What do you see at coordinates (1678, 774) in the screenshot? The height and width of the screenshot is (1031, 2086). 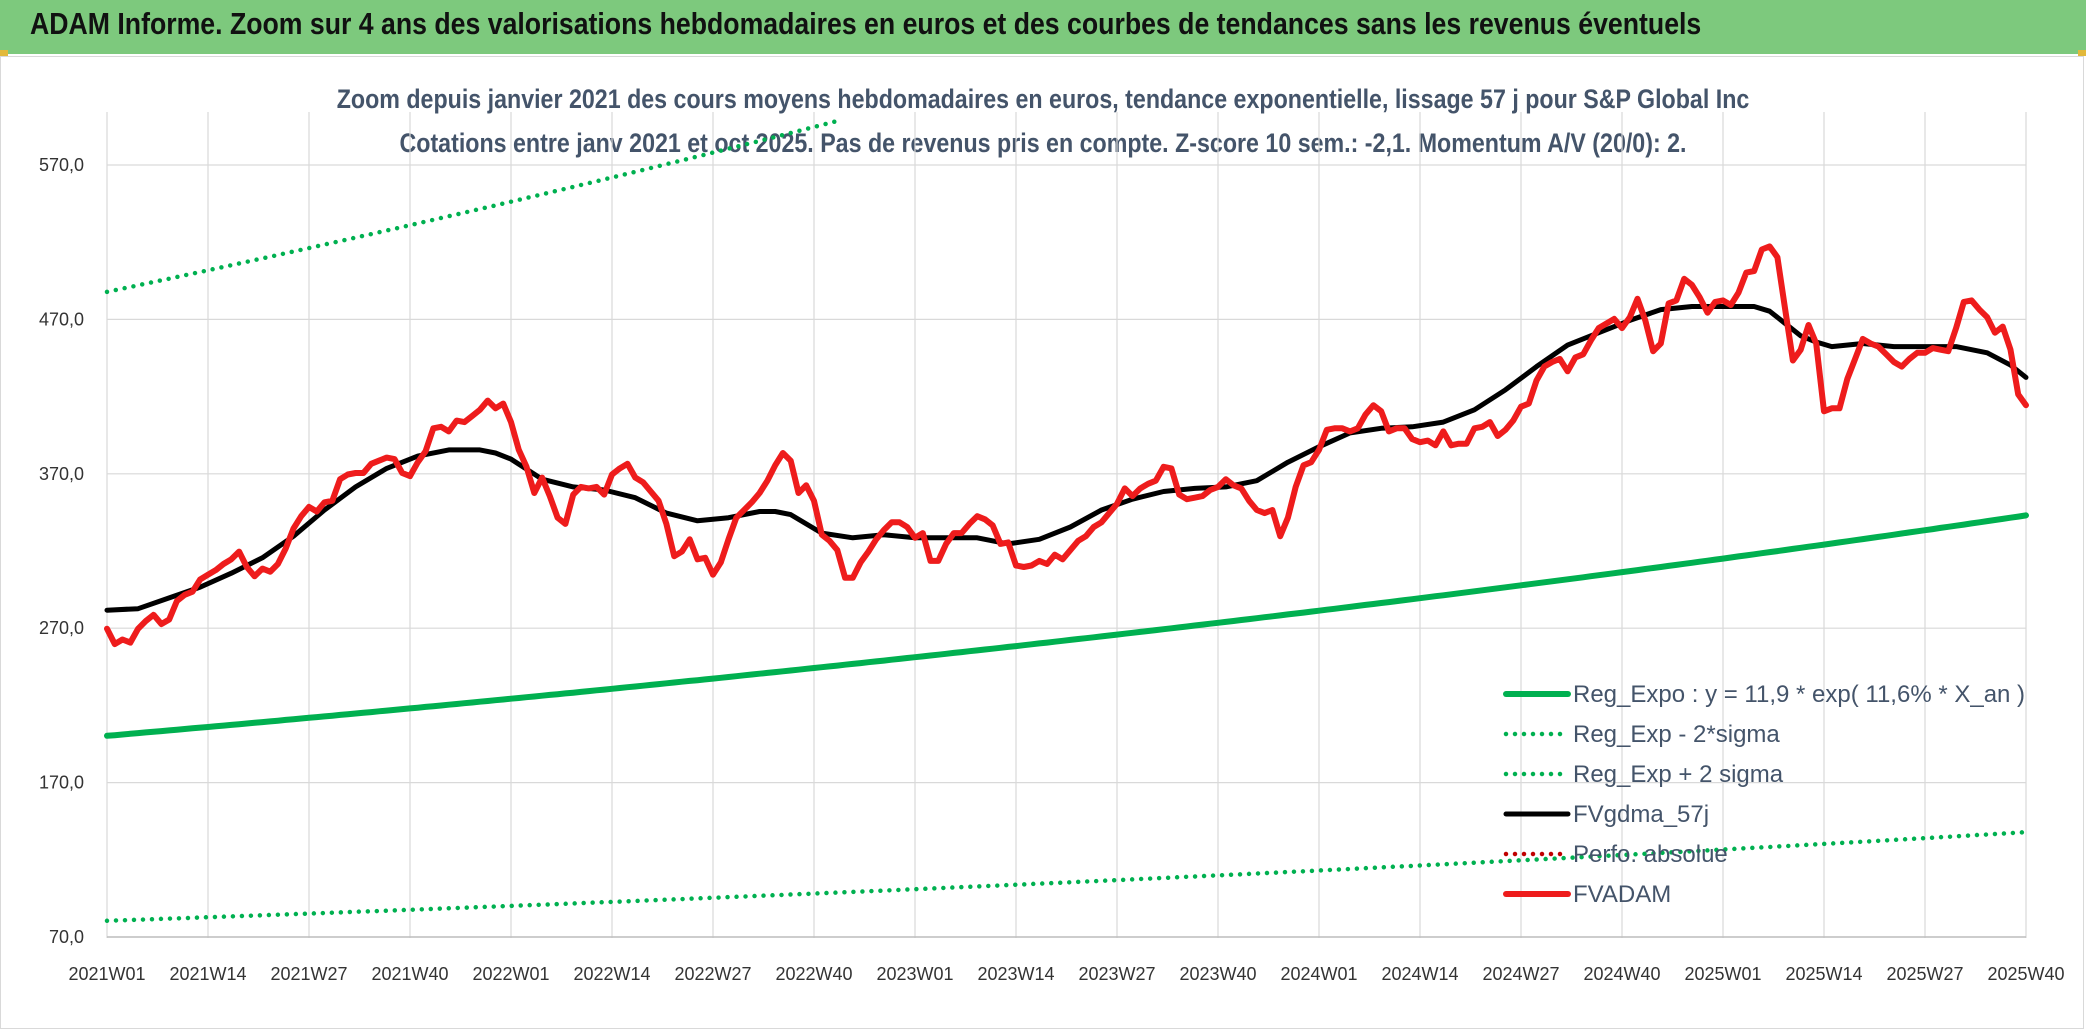 I see `legend-label: Reg_Exp + 2 sigma` at bounding box center [1678, 774].